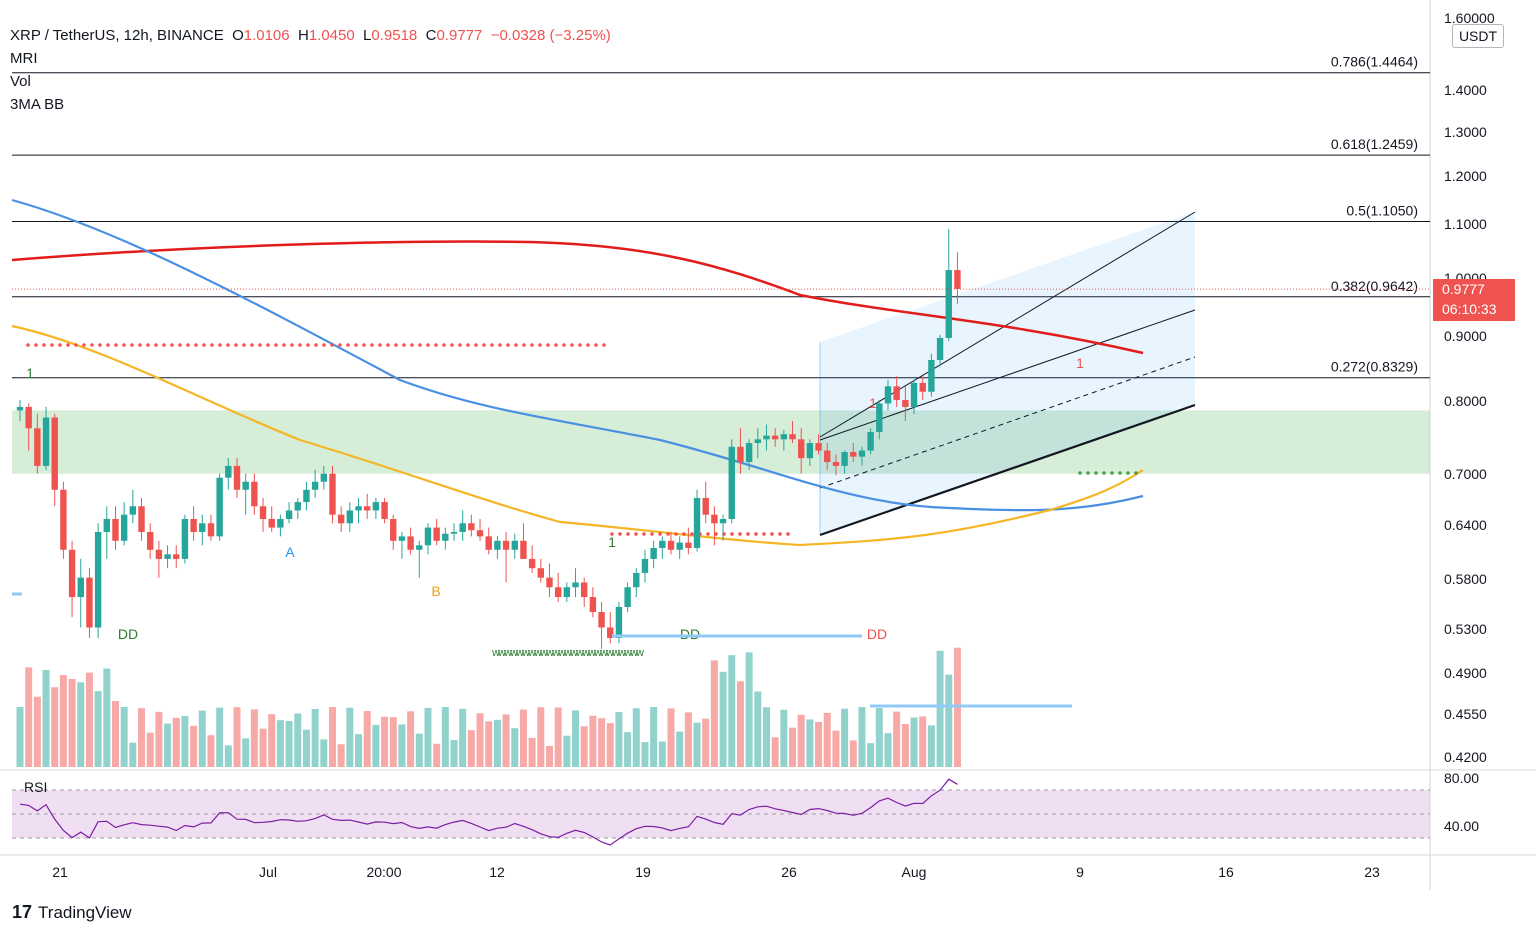  Describe the element at coordinates (37, 104) in the screenshot. I see `indicator-3ma-bb: 3MA BB` at that location.